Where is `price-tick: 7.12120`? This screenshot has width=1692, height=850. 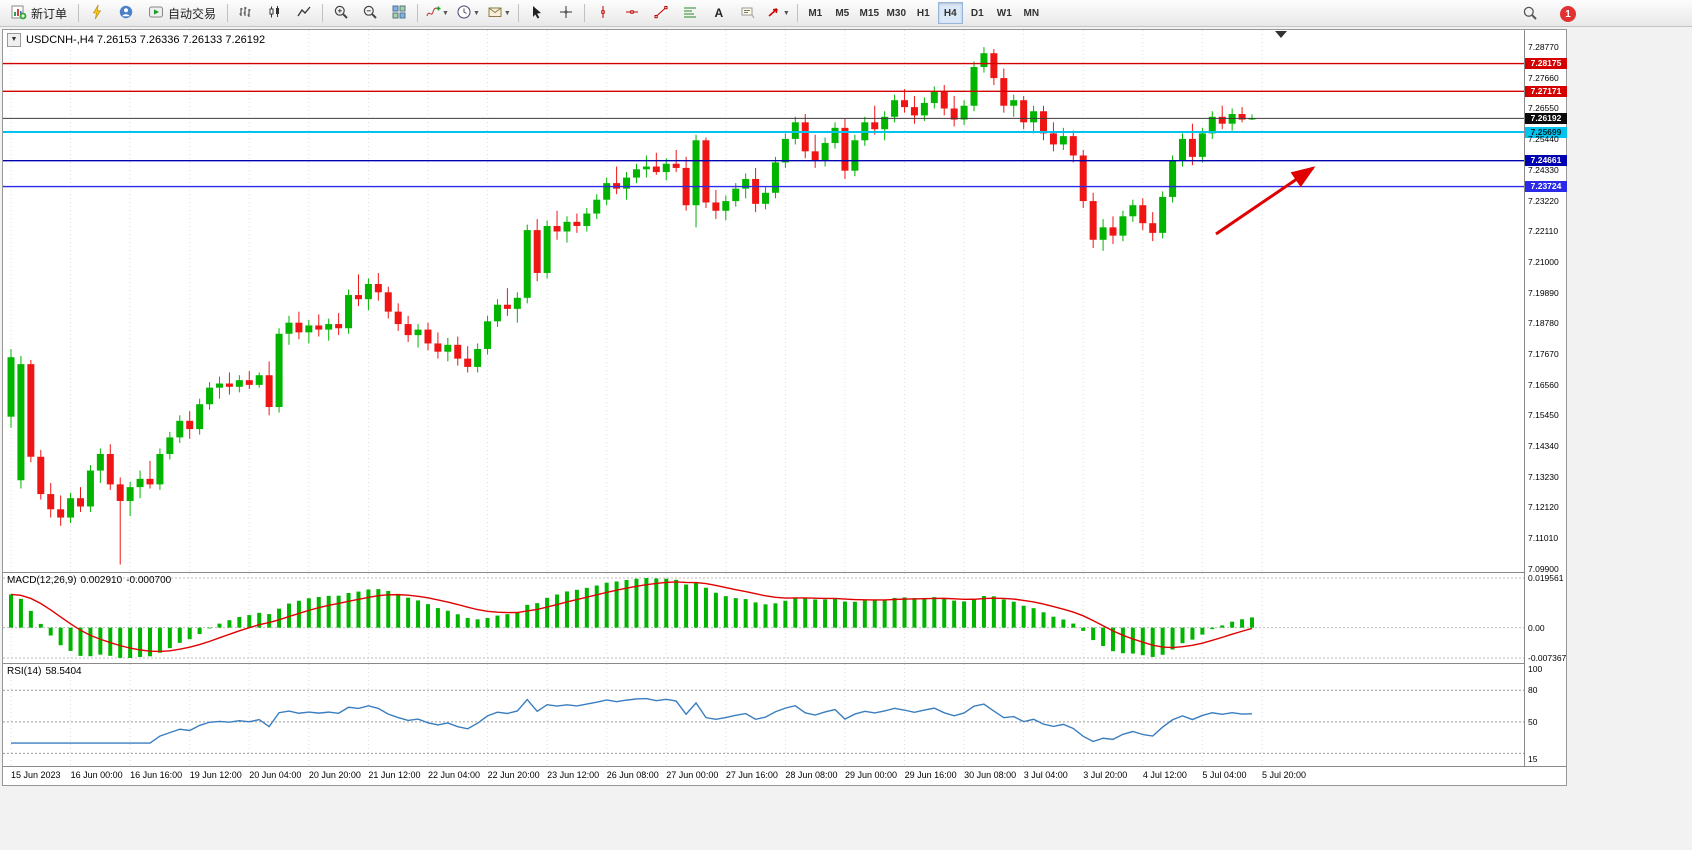 price-tick: 7.12120 is located at coordinates (1543, 507).